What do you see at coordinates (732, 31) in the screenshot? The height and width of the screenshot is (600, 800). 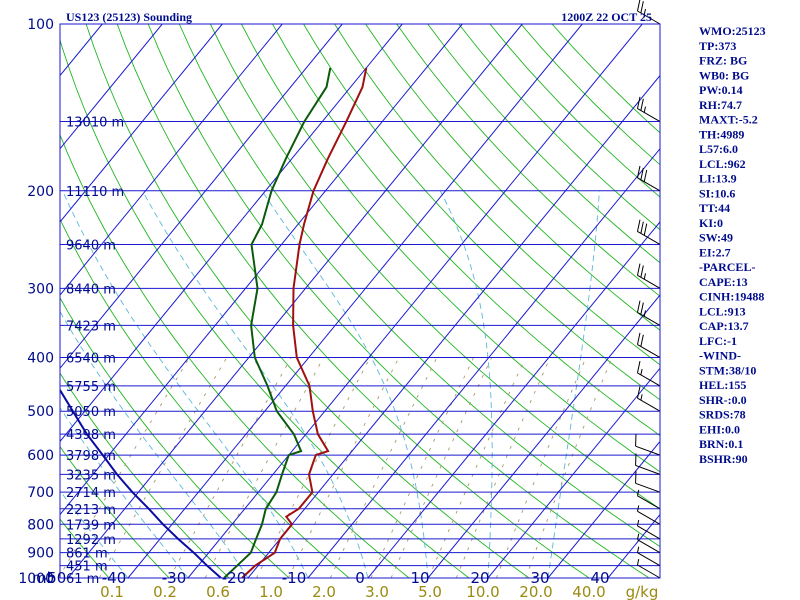 I see `index-item: WMO:25123` at bounding box center [732, 31].